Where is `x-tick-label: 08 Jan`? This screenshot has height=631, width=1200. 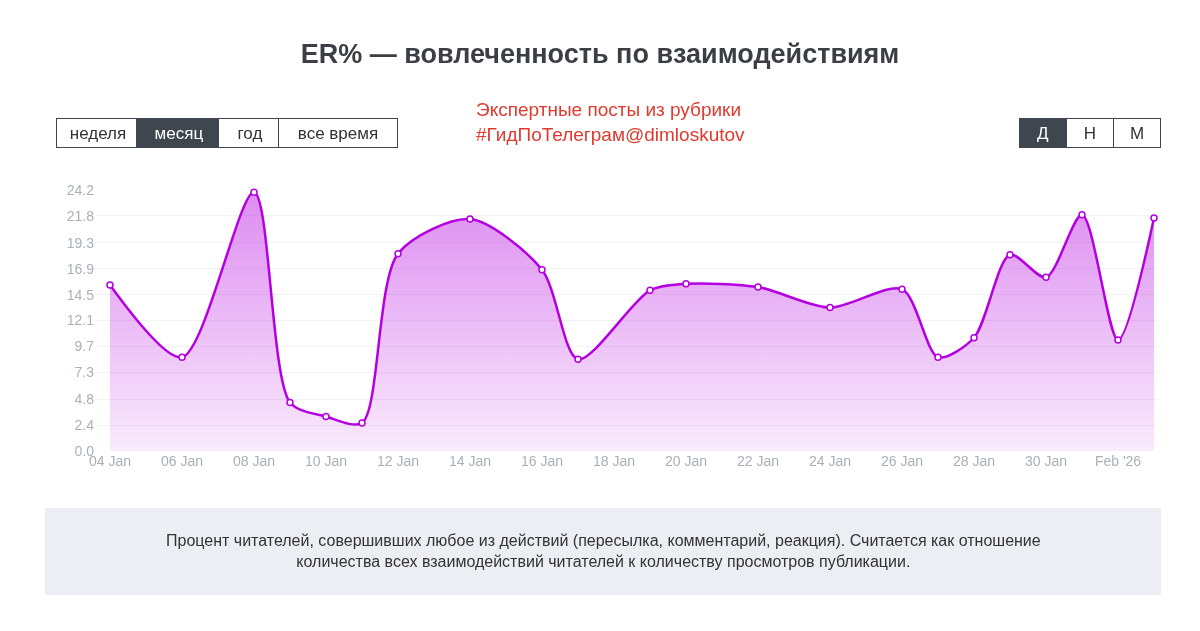
x-tick-label: 08 Jan is located at coordinates (254, 461).